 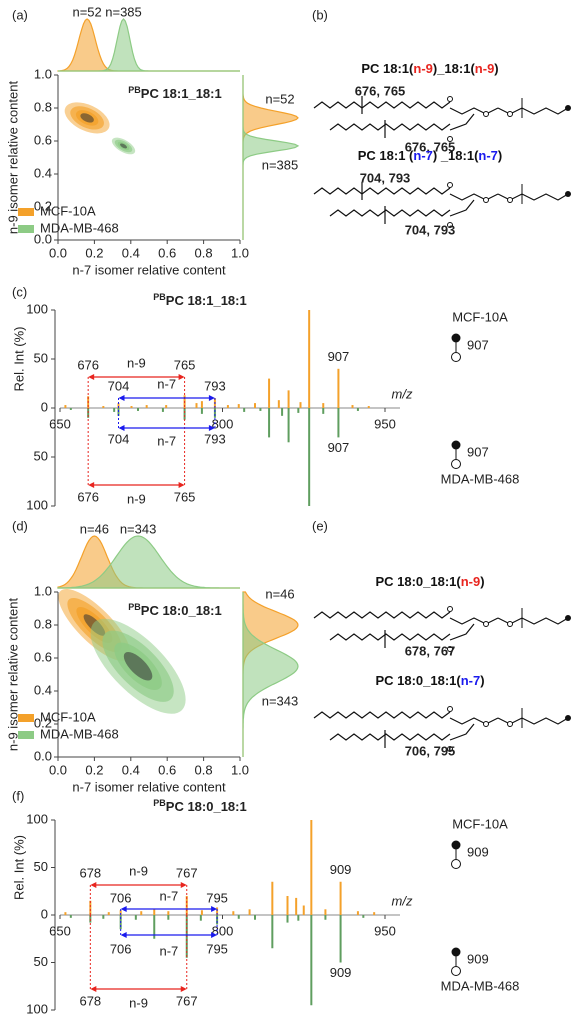 What do you see at coordinates (12, 675) in the screenshot?
I see `y-axis-label: n-9 isomer relative content` at bounding box center [12, 675].